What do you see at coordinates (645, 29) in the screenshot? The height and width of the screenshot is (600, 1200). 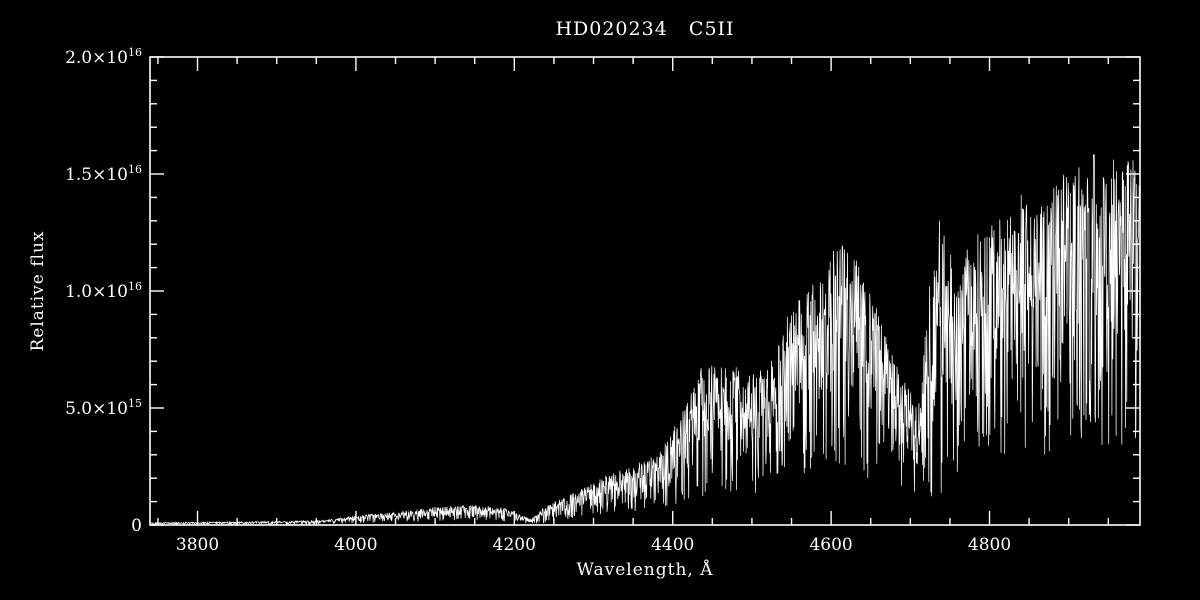 I see `chart-title: HD020234 C5II` at bounding box center [645, 29].